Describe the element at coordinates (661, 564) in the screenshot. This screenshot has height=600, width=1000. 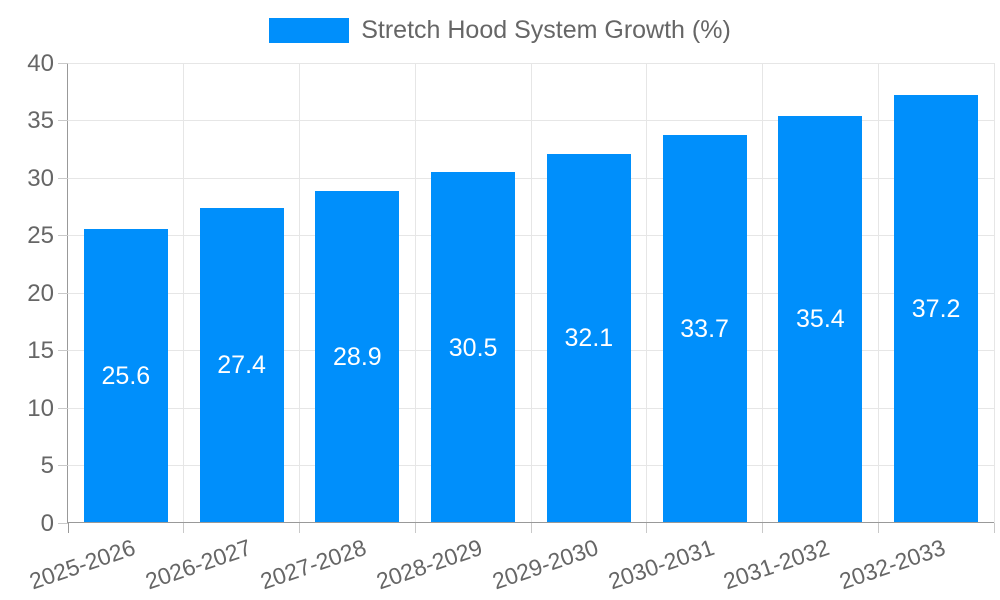
I see `x-axis-tick-label: 2030-2031` at that location.